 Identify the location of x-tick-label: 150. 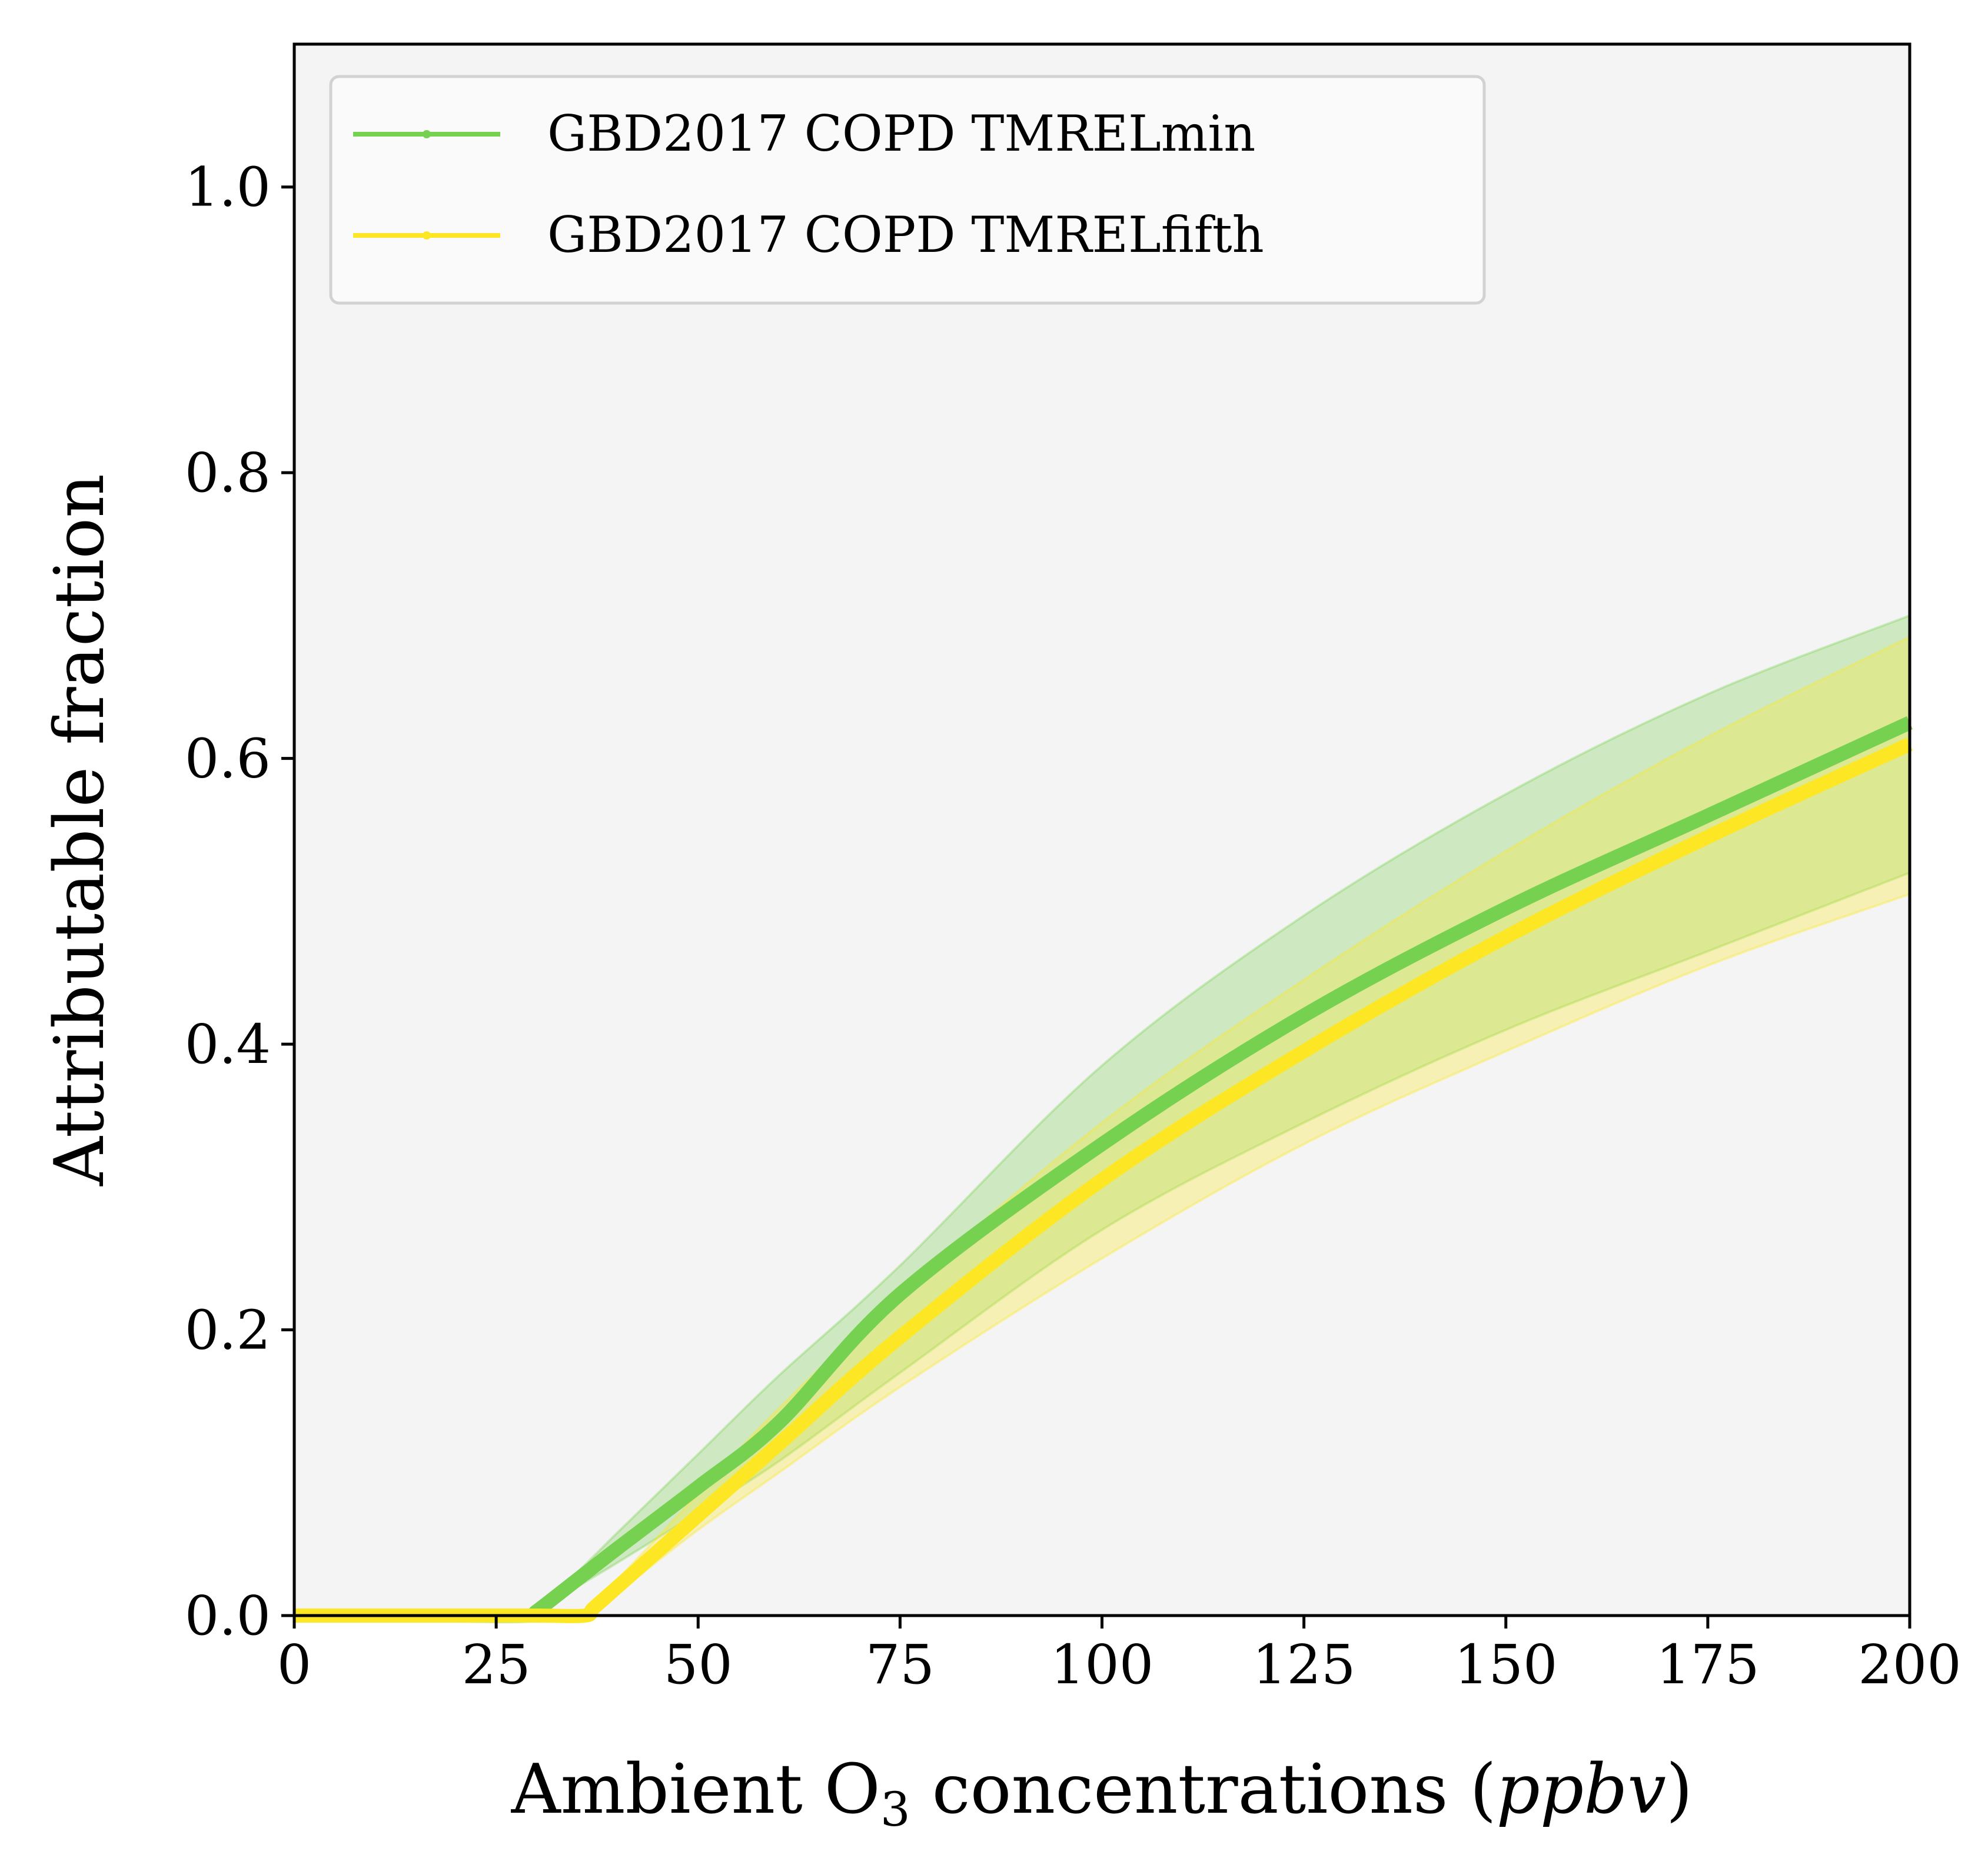
(1506, 1665).